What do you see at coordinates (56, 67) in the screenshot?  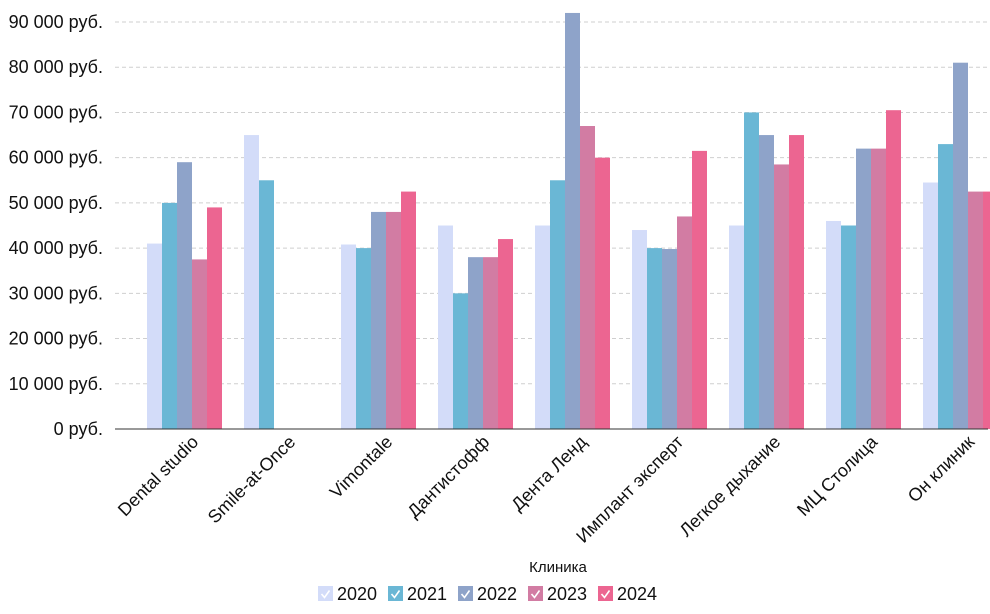 I see `y-tick-label: 80 000 руб.` at bounding box center [56, 67].